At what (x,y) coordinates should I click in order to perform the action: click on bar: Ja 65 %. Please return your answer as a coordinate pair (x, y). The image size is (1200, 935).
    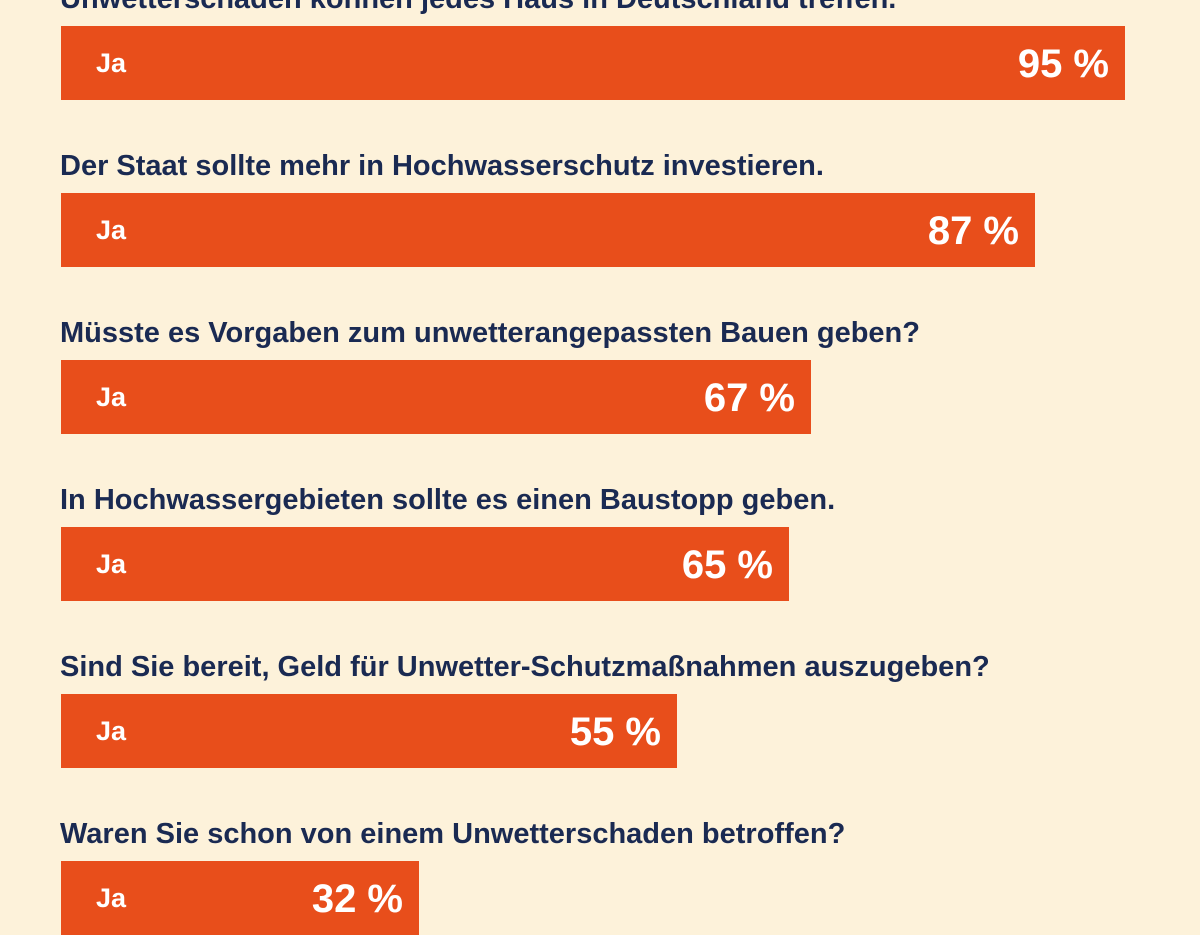
    Looking at the image, I should click on (425, 564).